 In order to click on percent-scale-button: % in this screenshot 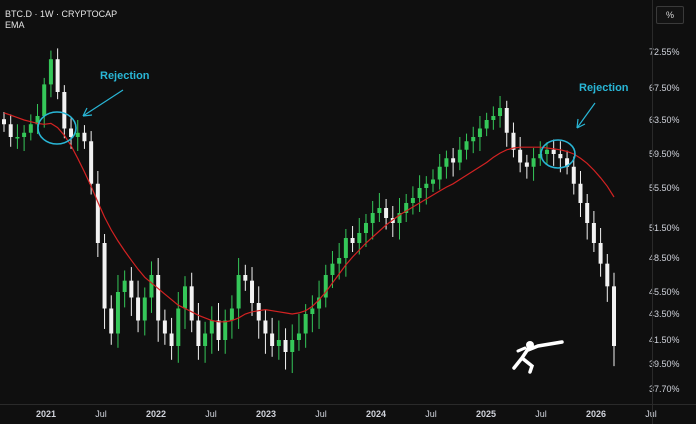, I will do `click(670, 15)`.